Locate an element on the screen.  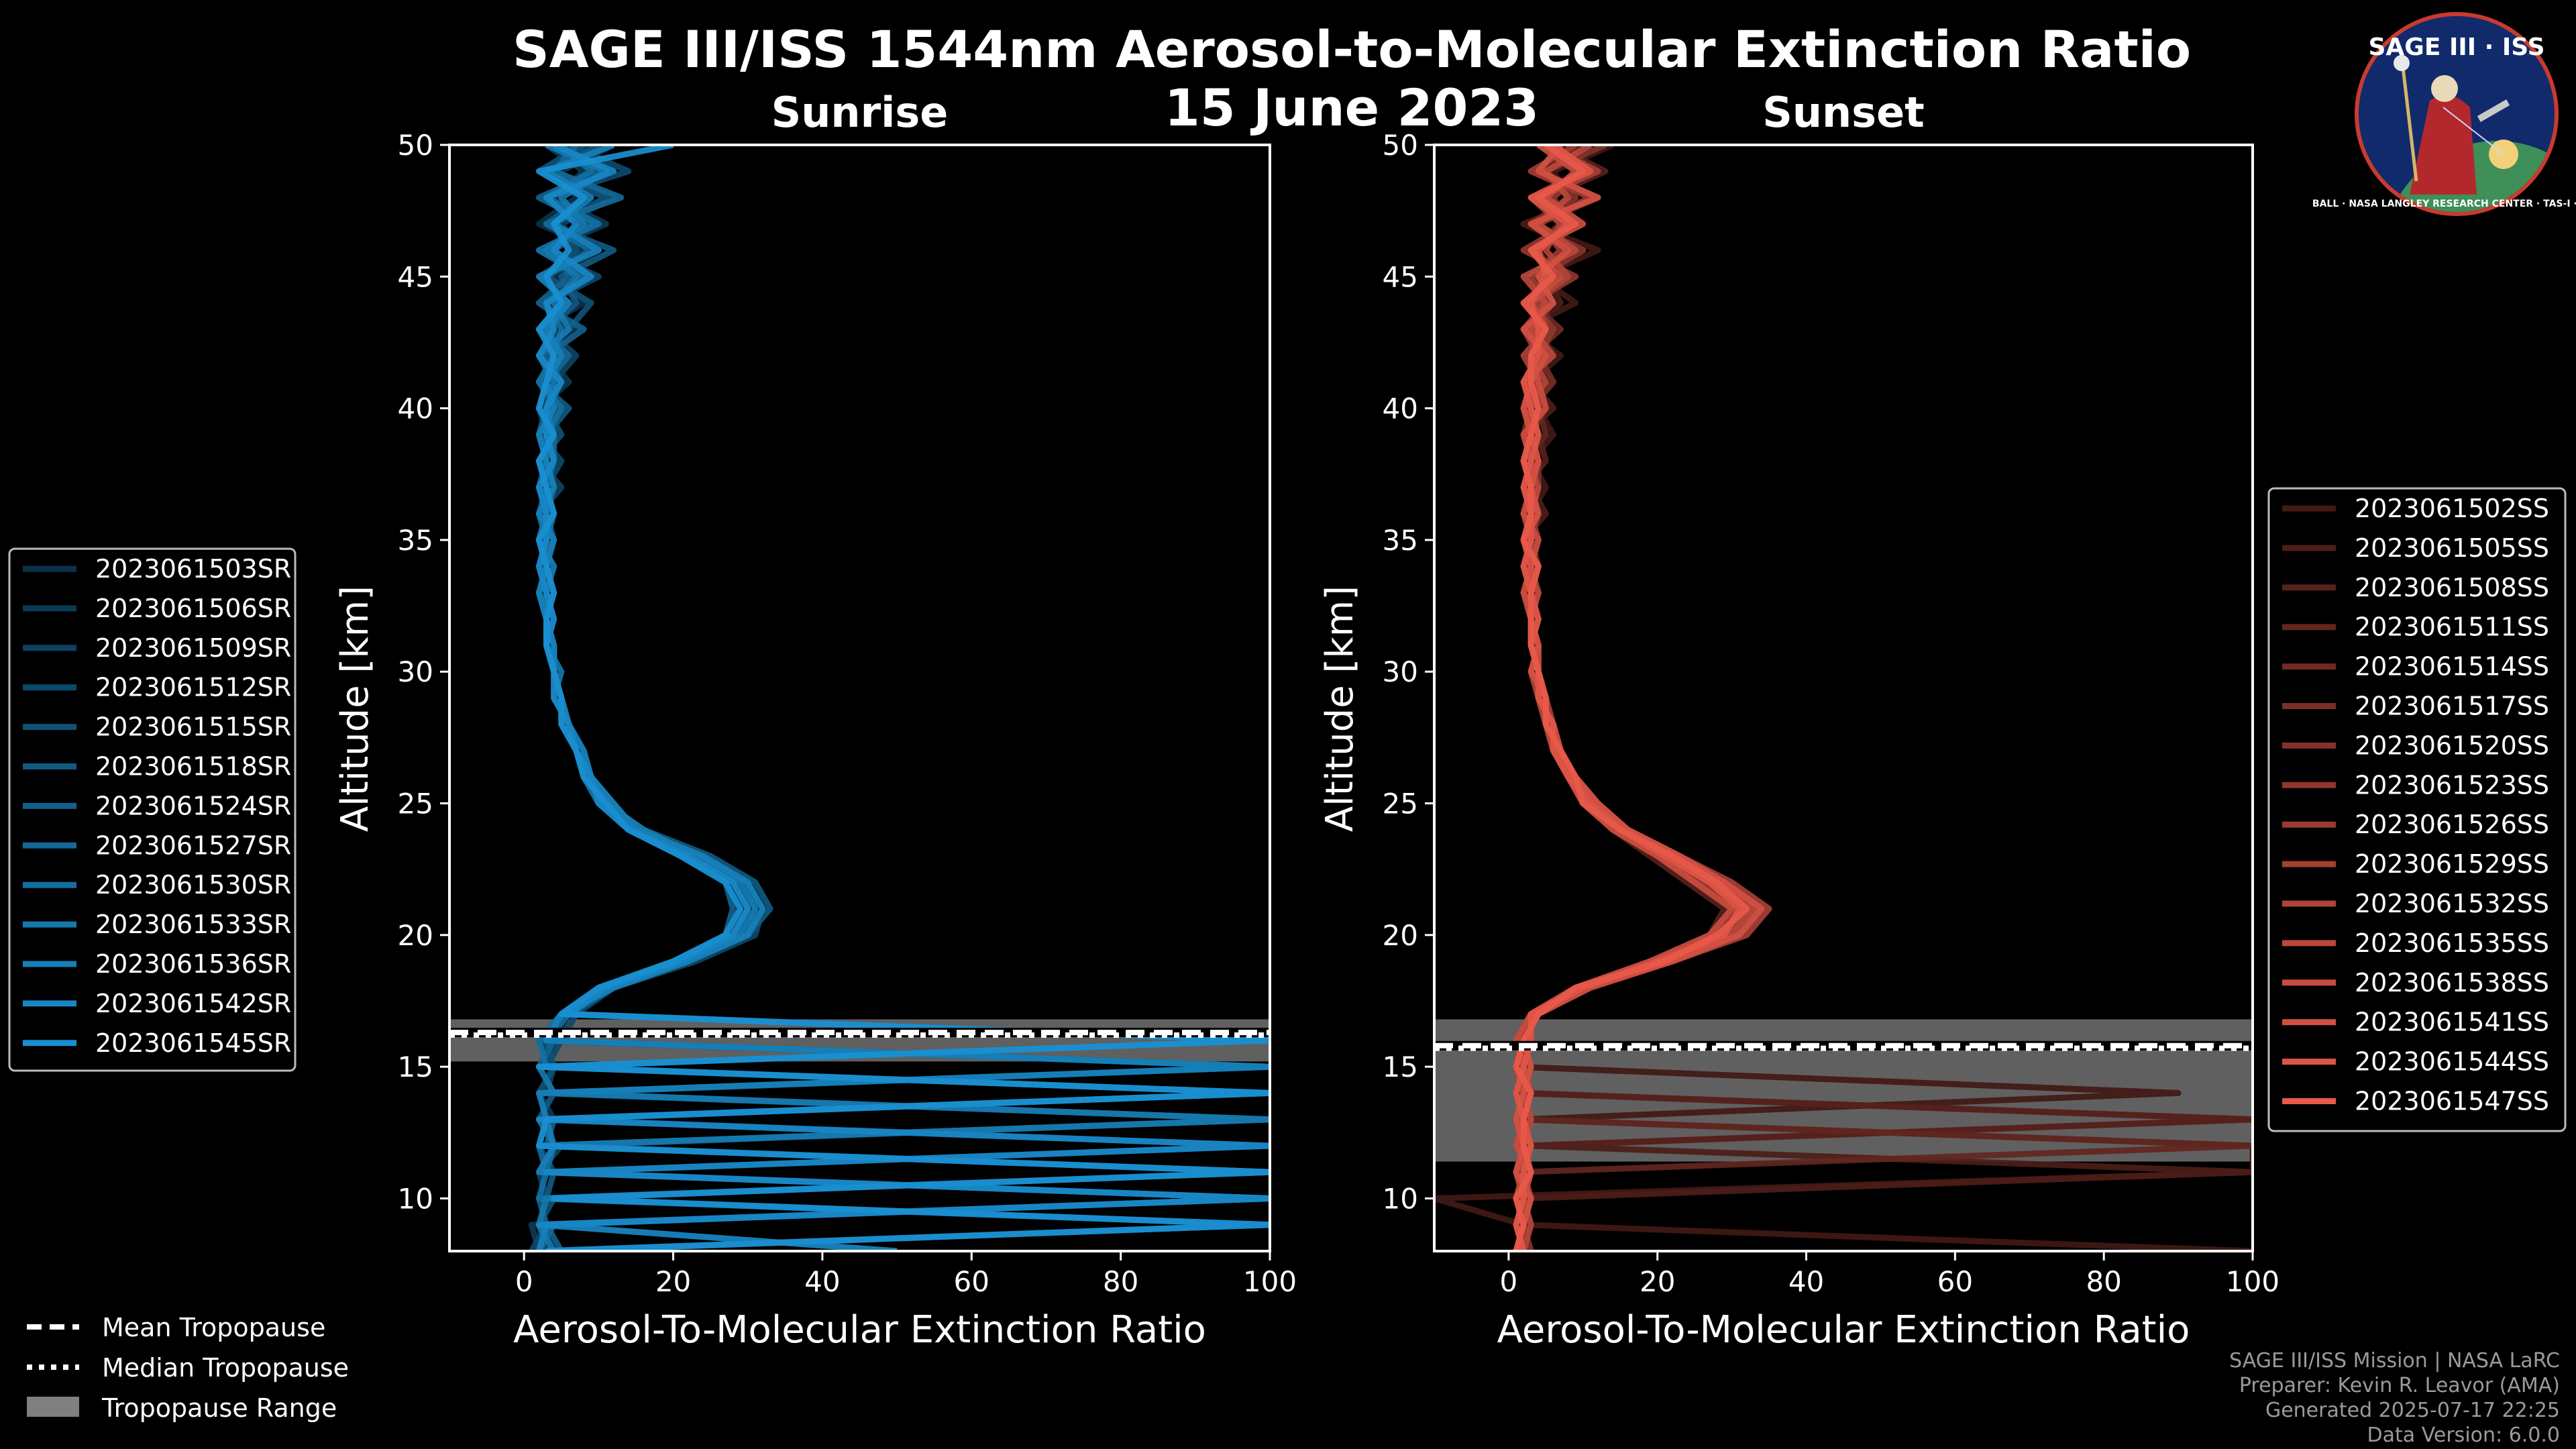
sunset-series-2023061544SS is located at coordinates (1628, 698).